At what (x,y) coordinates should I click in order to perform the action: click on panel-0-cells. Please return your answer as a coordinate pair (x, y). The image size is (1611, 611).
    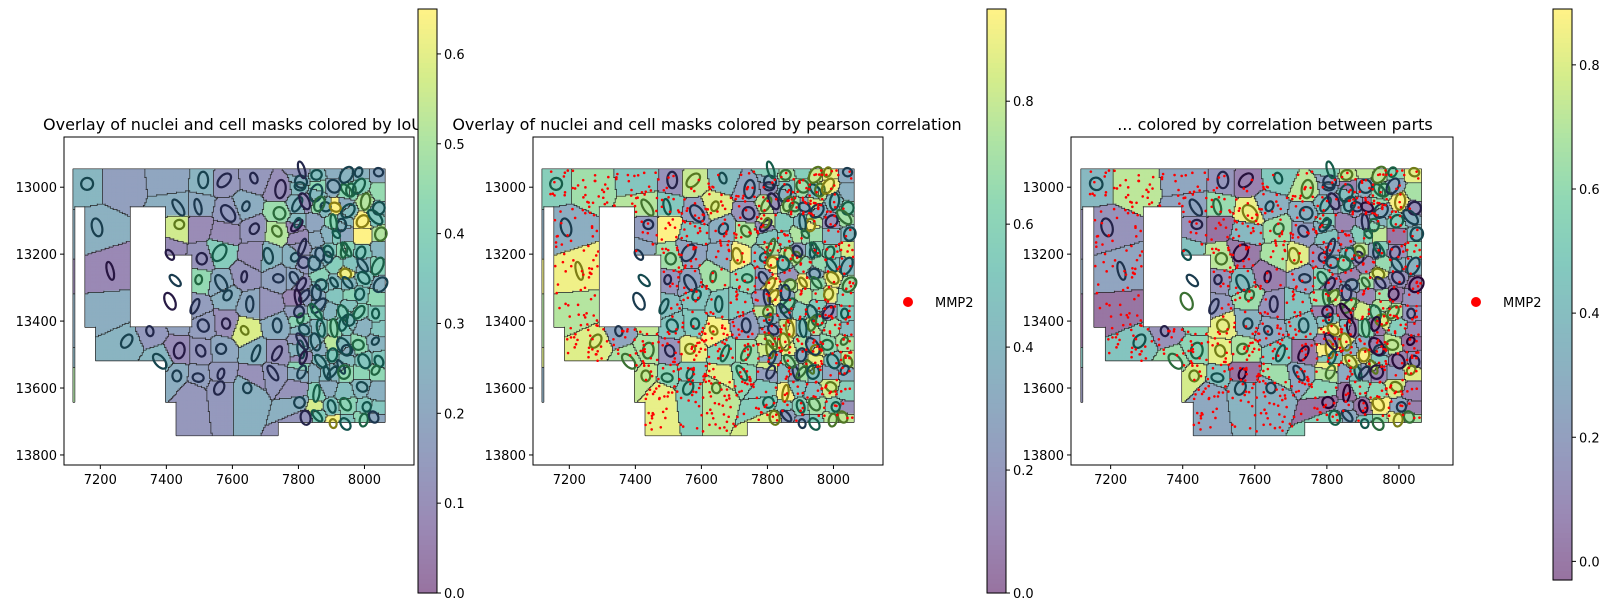
    Looking at the image, I should click on (231, 298).